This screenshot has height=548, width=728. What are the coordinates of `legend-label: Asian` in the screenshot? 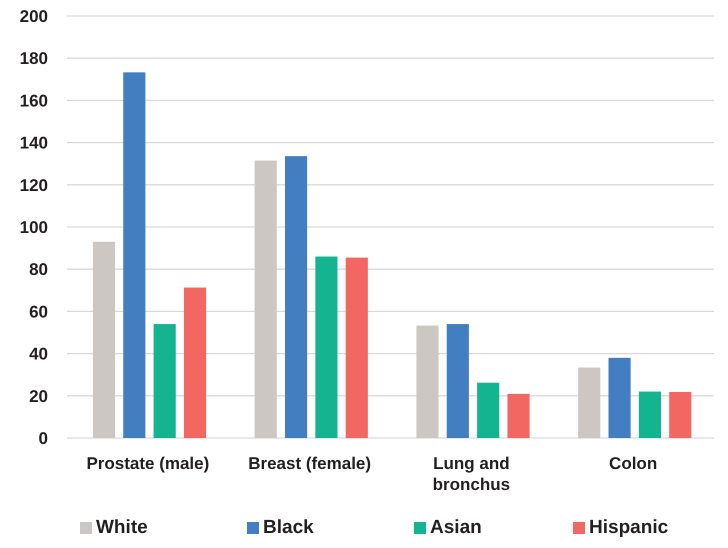 It's located at (456, 527).